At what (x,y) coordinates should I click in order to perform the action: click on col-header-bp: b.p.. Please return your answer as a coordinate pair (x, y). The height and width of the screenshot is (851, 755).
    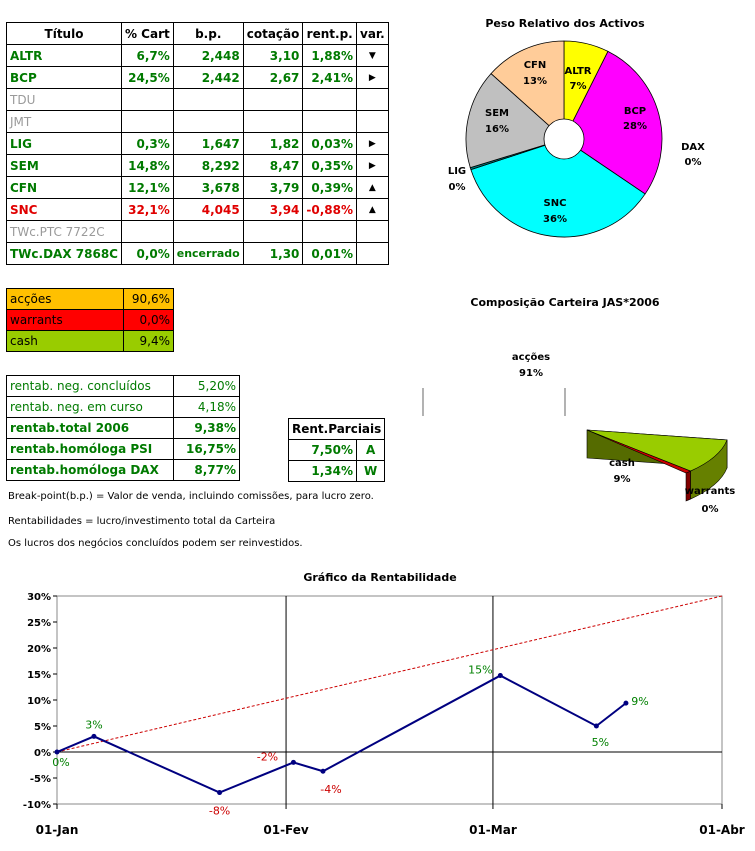
    Looking at the image, I should click on (208, 33).